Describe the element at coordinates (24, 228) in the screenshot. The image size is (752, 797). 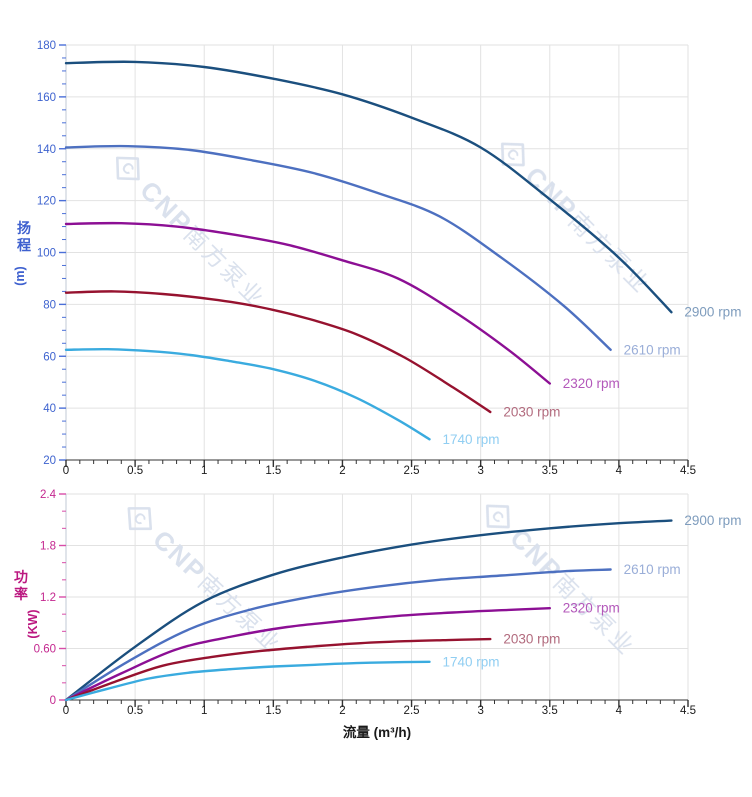
I see `y-axis-title-char: 扬` at that location.